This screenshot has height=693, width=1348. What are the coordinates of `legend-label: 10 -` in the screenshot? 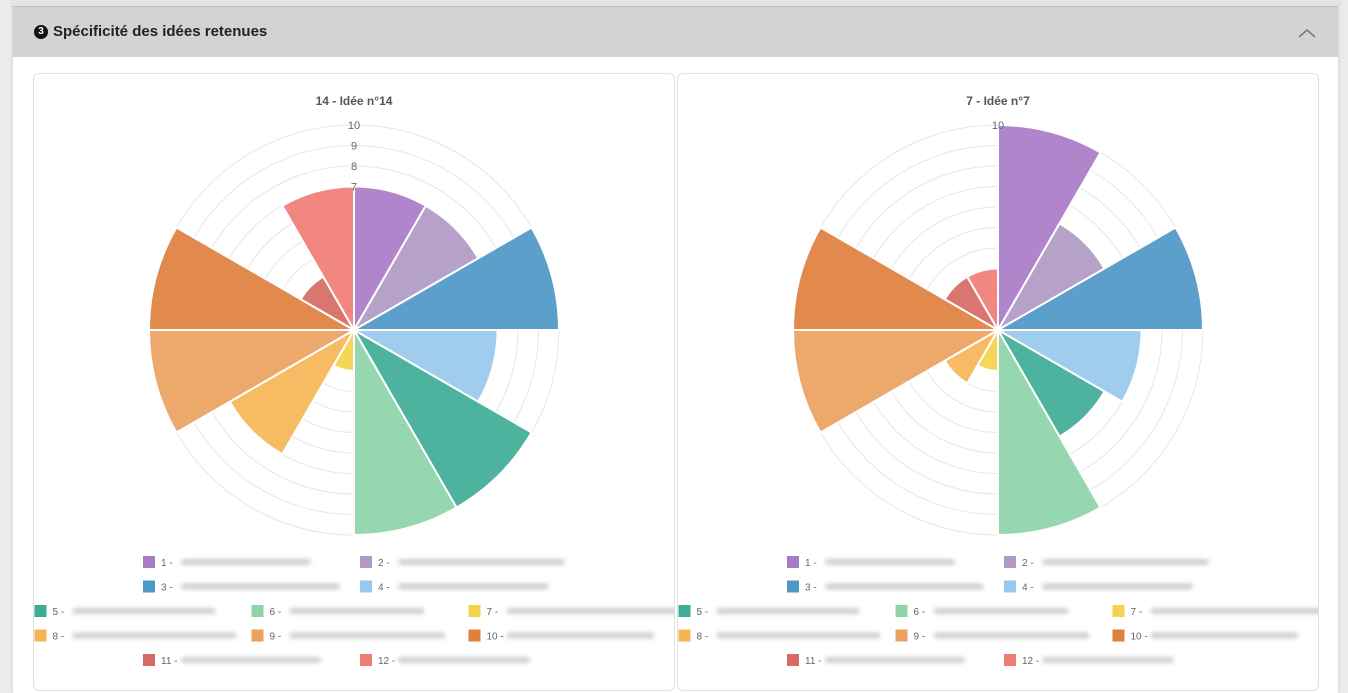 It's located at (1139, 637).